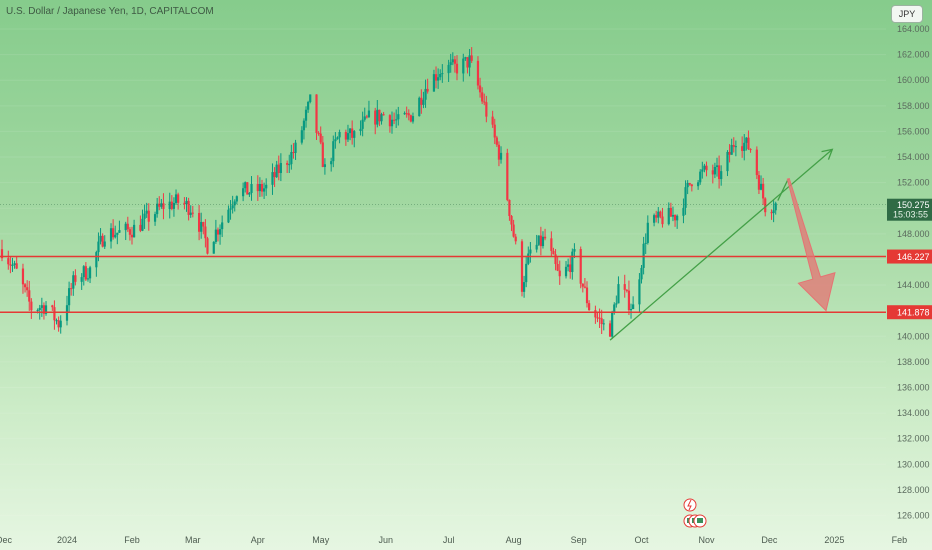 This screenshot has height=550, width=932. What do you see at coordinates (907, 14) in the screenshot?
I see `currency-button: JPY` at bounding box center [907, 14].